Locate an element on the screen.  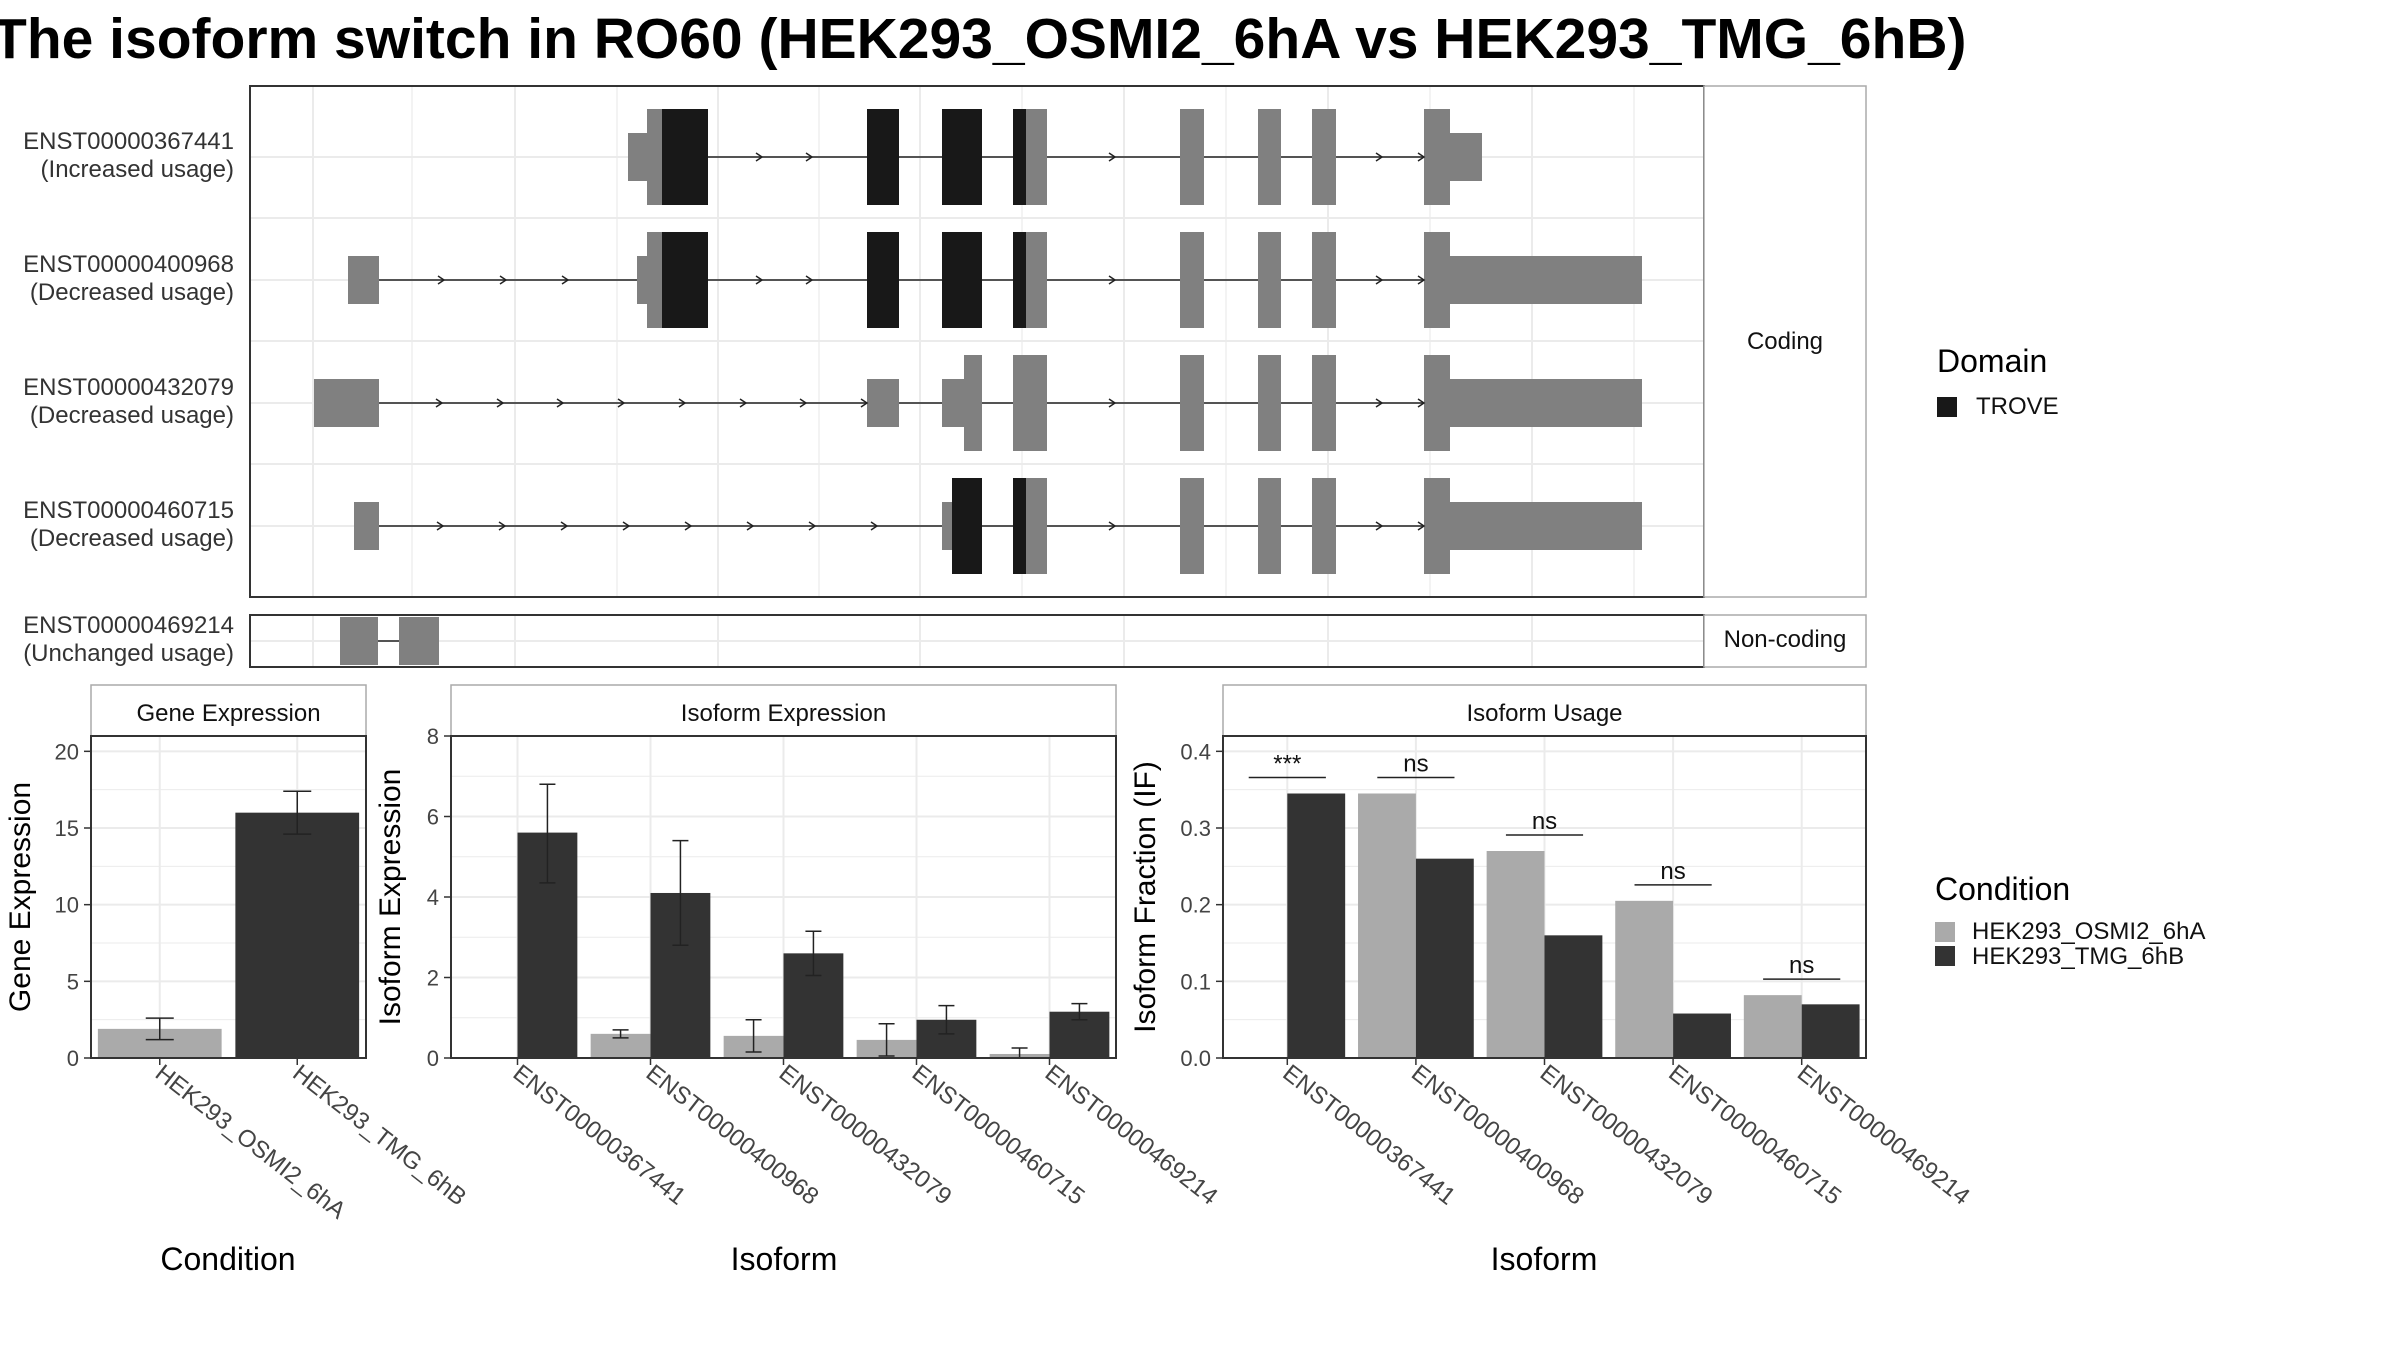
facet-label-noncoding: Non-coding is located at coordinates (1785, 639).